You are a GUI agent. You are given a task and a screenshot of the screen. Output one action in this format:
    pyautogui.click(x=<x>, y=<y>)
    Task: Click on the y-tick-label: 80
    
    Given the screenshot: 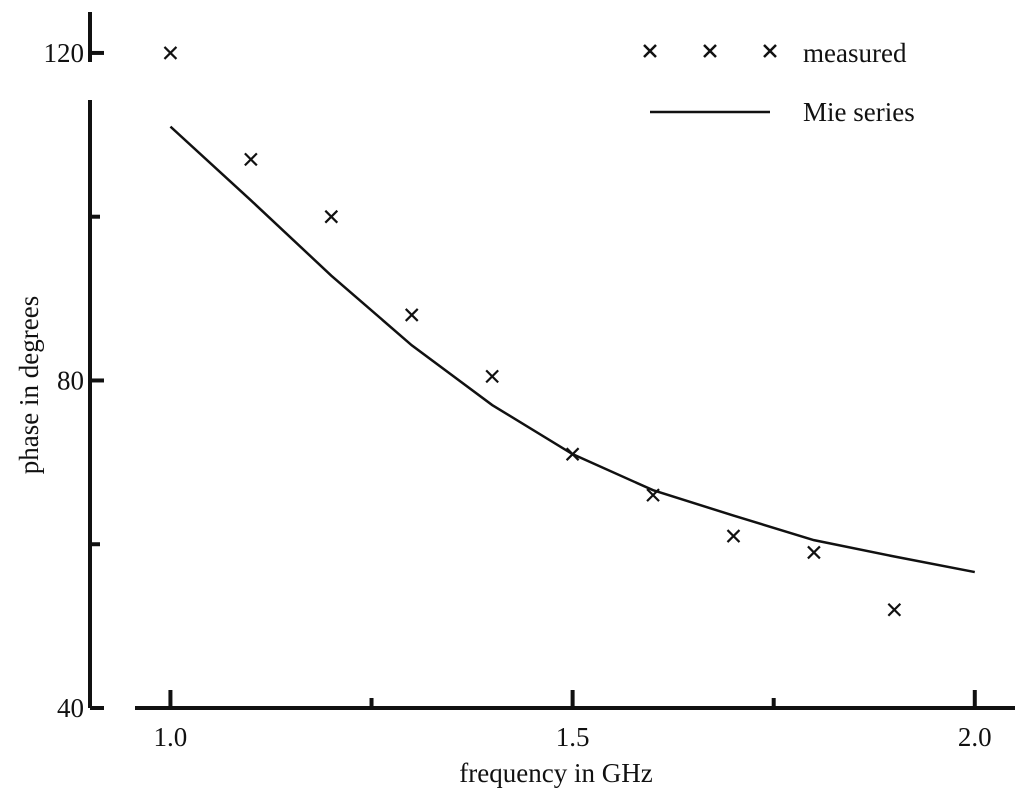 What is the action you would take?
    pyautogui.click(x=70, y=380)
    